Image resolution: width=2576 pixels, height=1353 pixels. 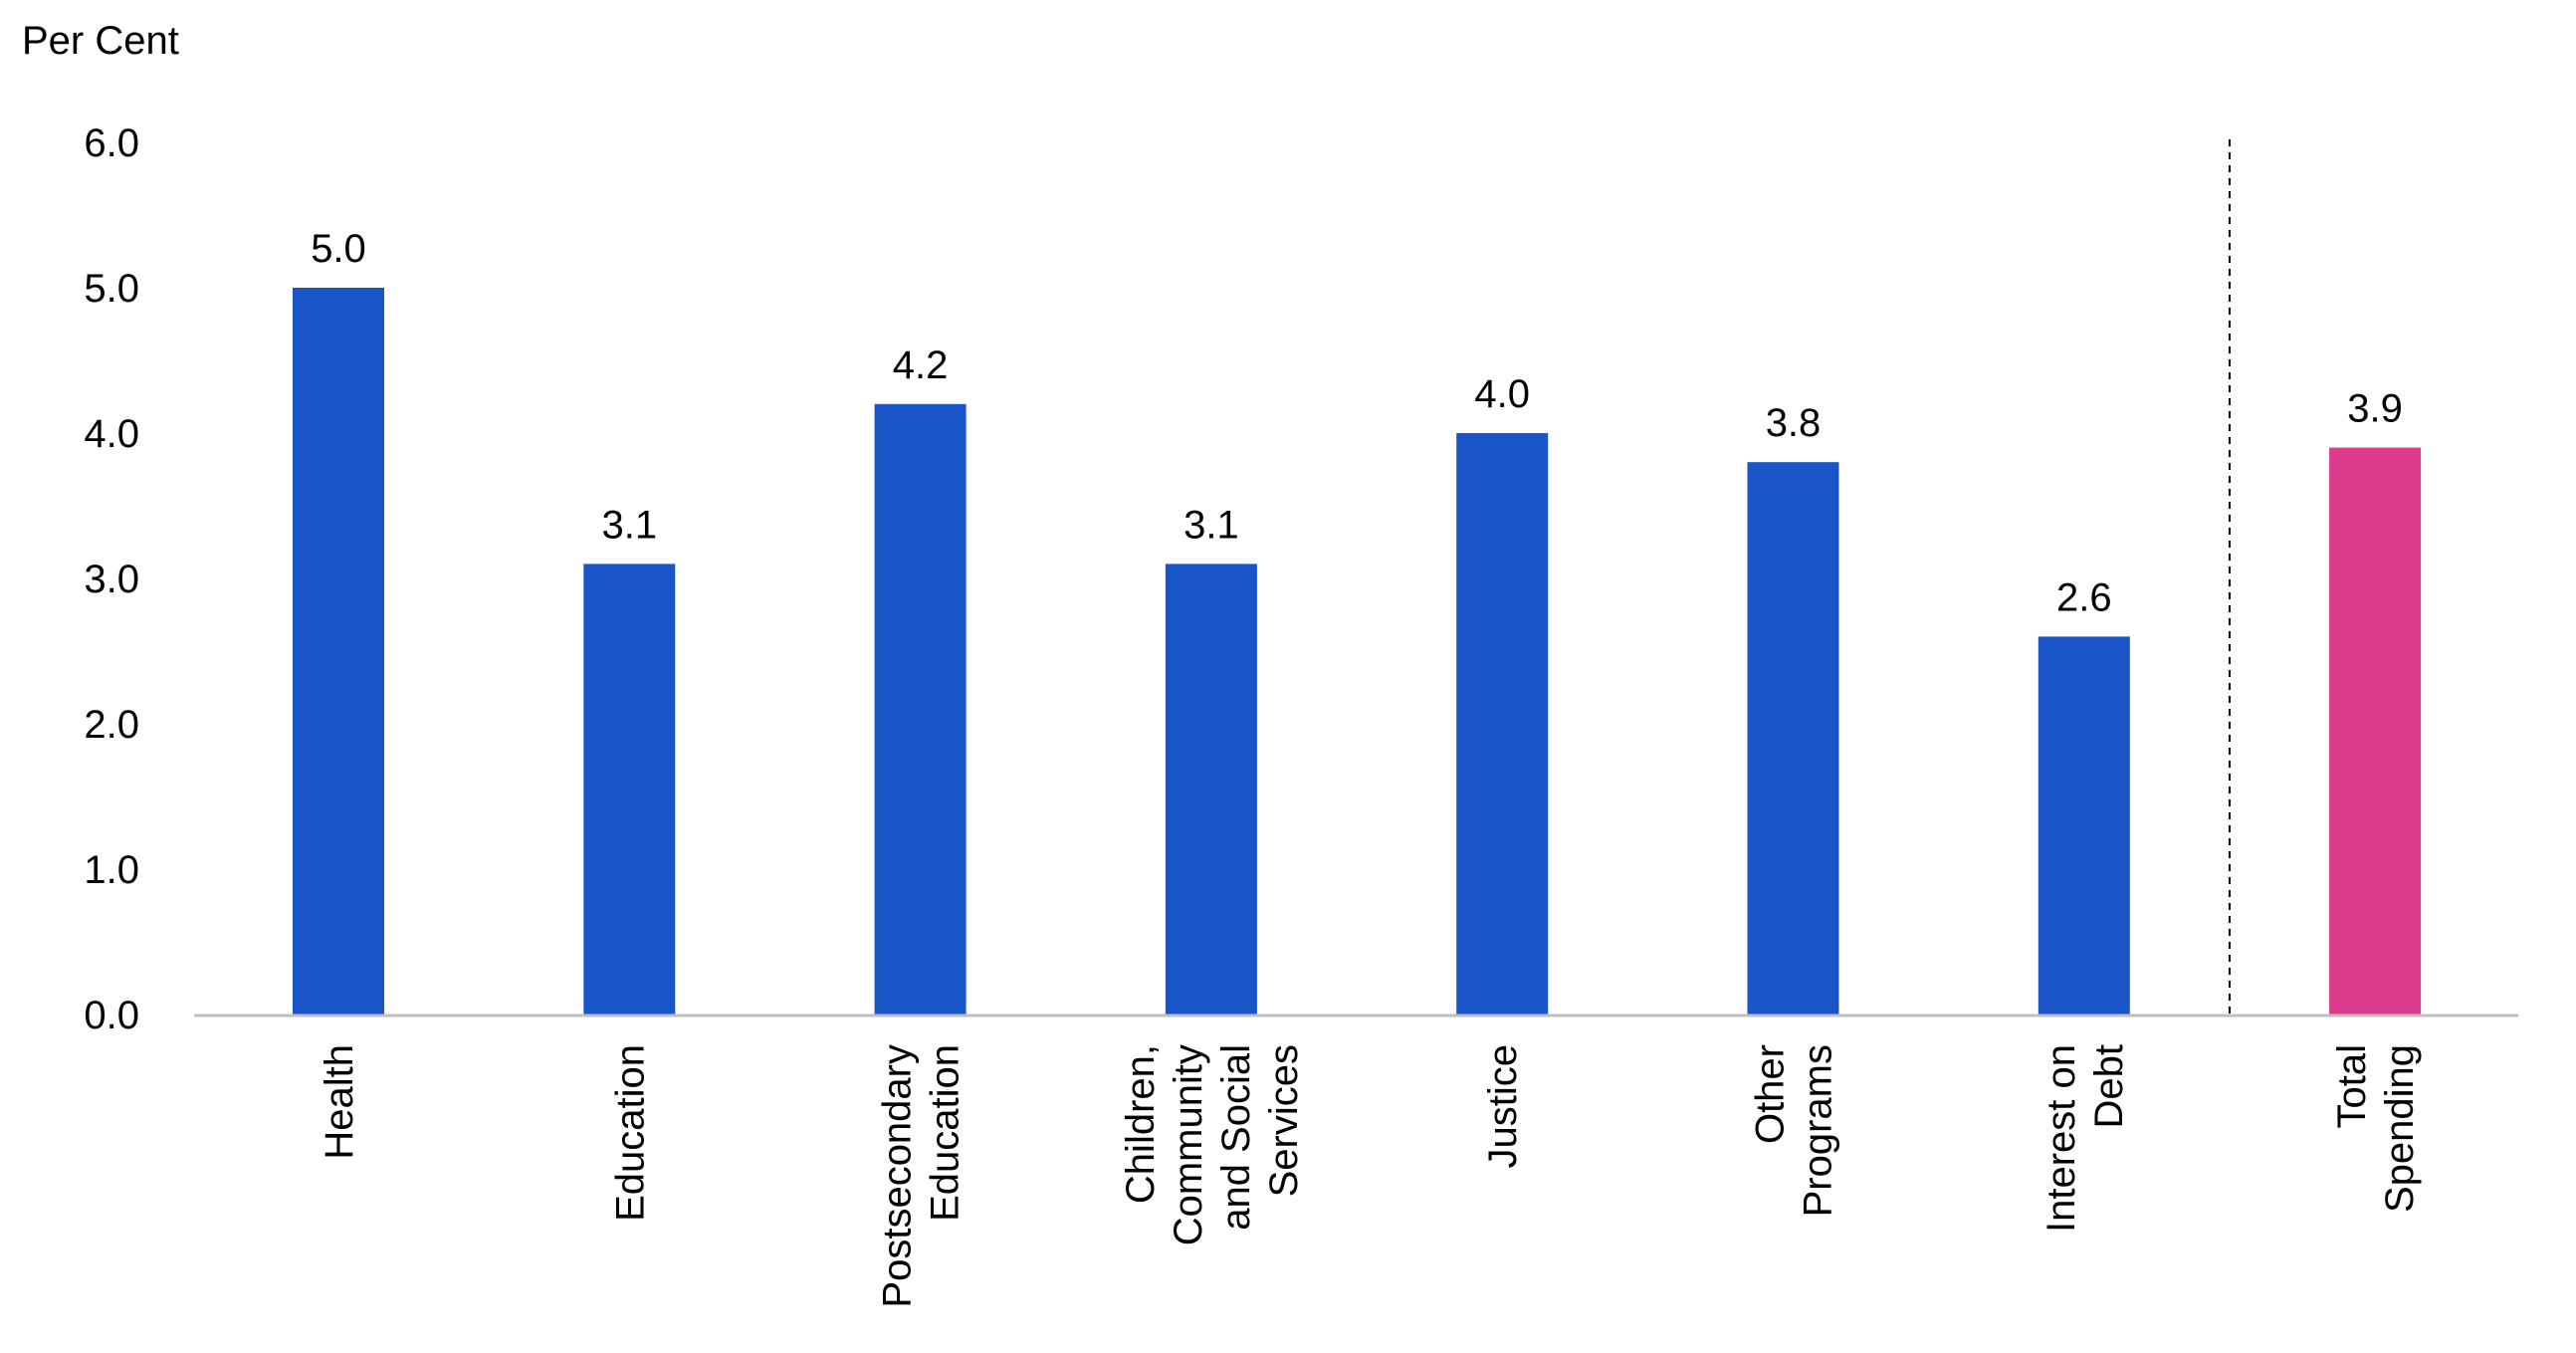 I want to click on x-tick-label: Interest on Debt, so click(x=2085, y=1138).